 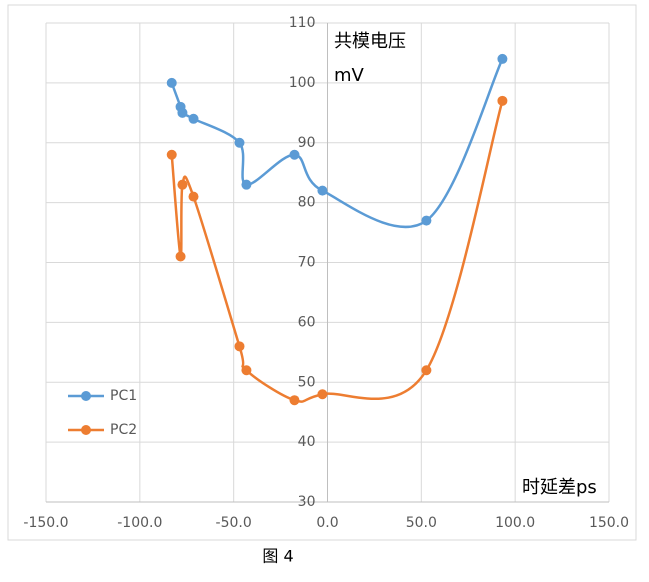 What do you see at coordinates (45, 523) in the screenshot?
I see `x-tick-label: -150.0` at bounding box center [45, 523].